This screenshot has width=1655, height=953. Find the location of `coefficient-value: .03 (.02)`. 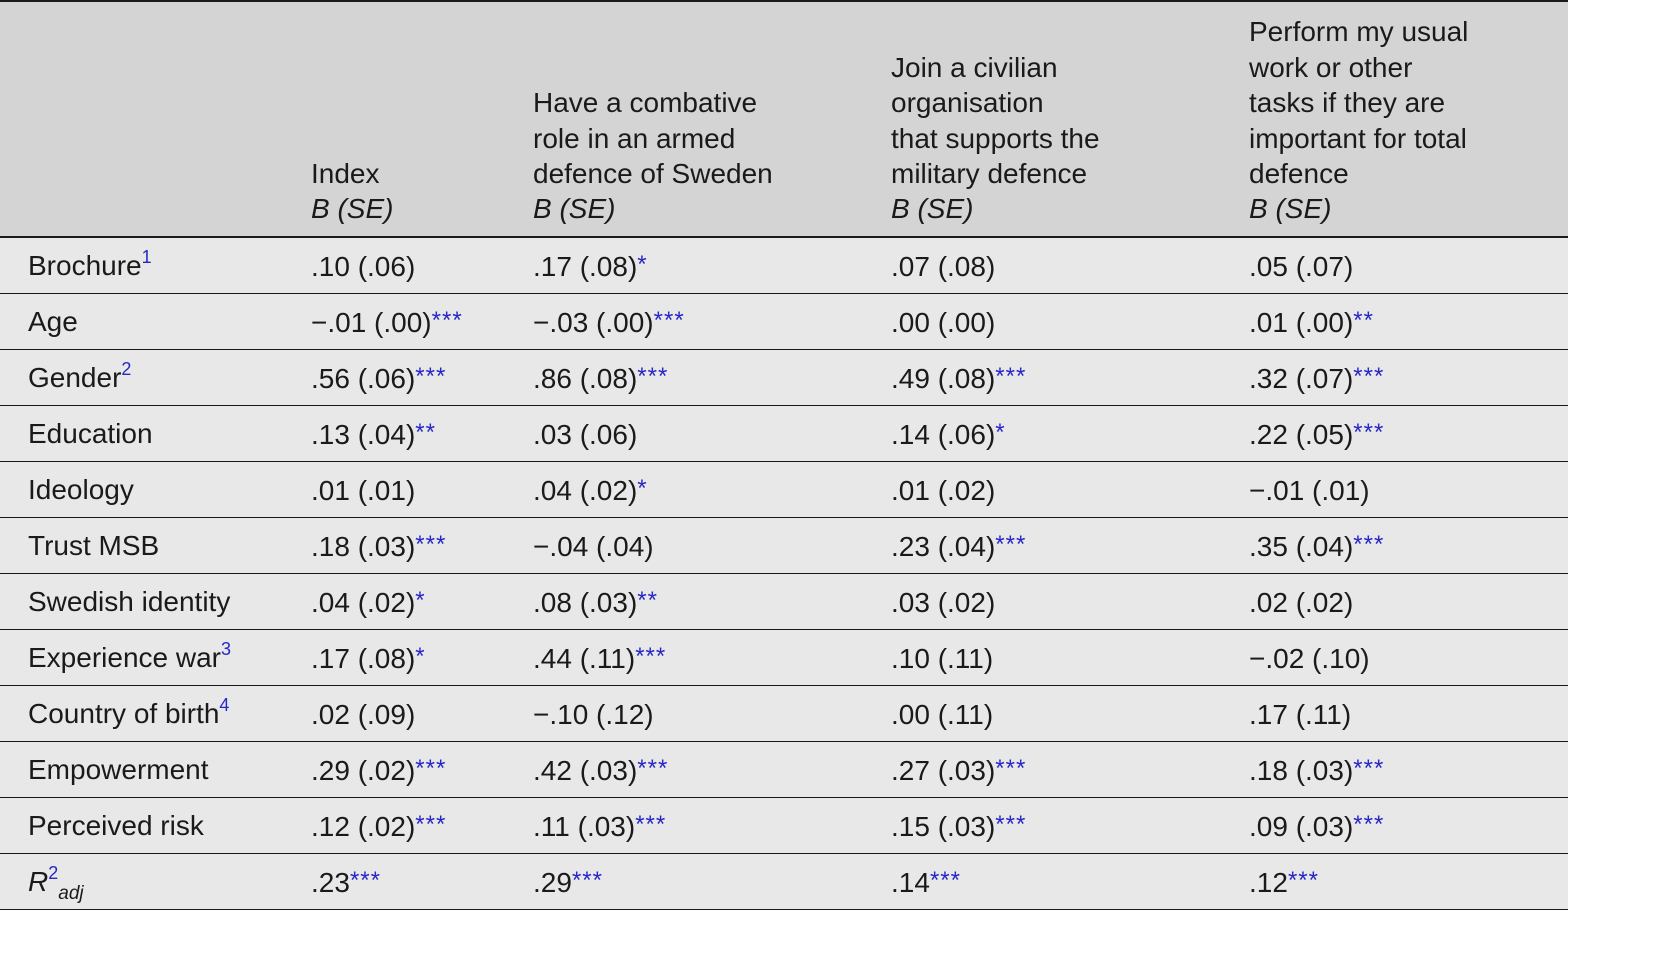

coefficient-value: .03 (.02) is located at coordinates (943, 602).